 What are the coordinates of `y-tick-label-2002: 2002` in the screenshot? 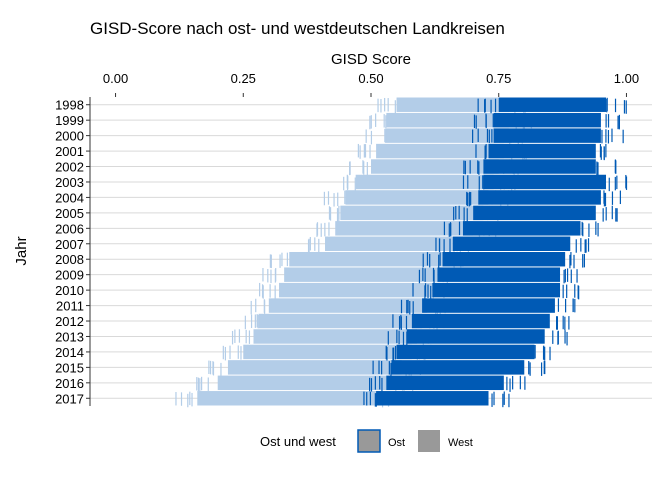 It's located at (69, 167).